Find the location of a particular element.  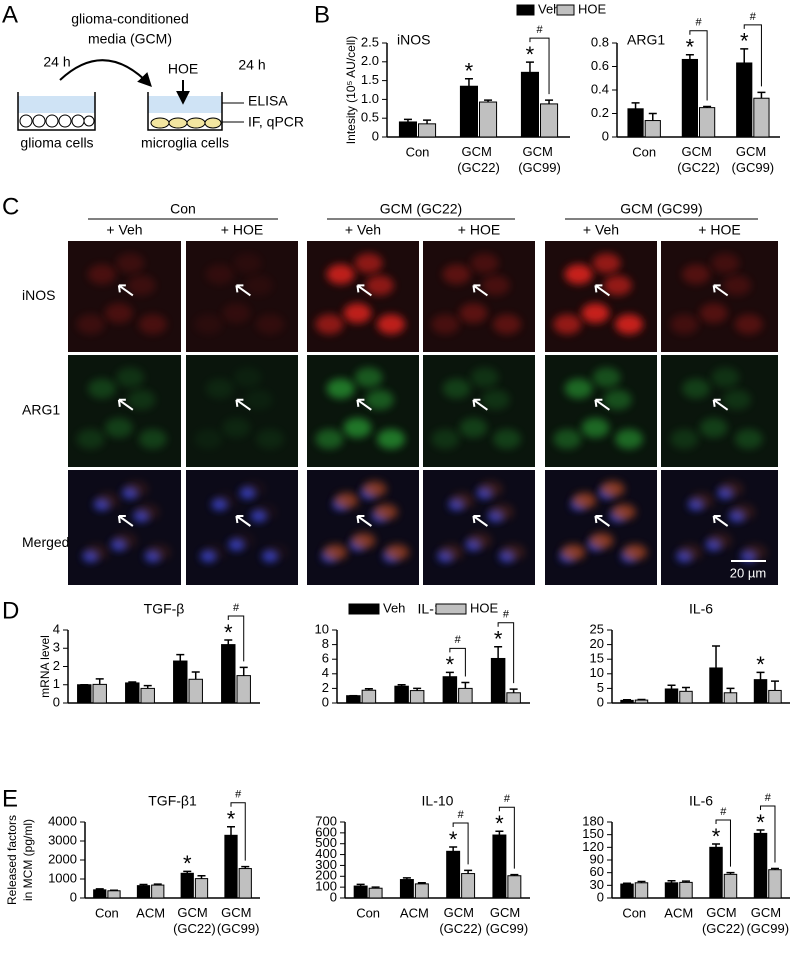

legend-label: Veh is located at coordinates (549, 8).